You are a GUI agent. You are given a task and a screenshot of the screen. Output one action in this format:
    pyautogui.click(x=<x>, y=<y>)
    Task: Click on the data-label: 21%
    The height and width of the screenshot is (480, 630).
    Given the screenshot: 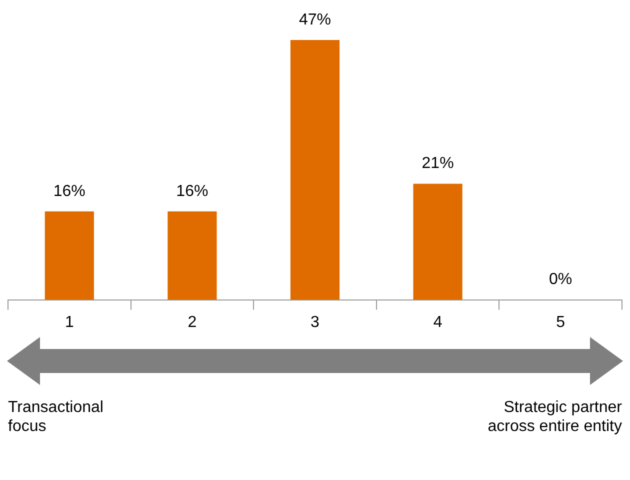 What is the action you would take?
    pyautogui.click(x=438, y=163)
    